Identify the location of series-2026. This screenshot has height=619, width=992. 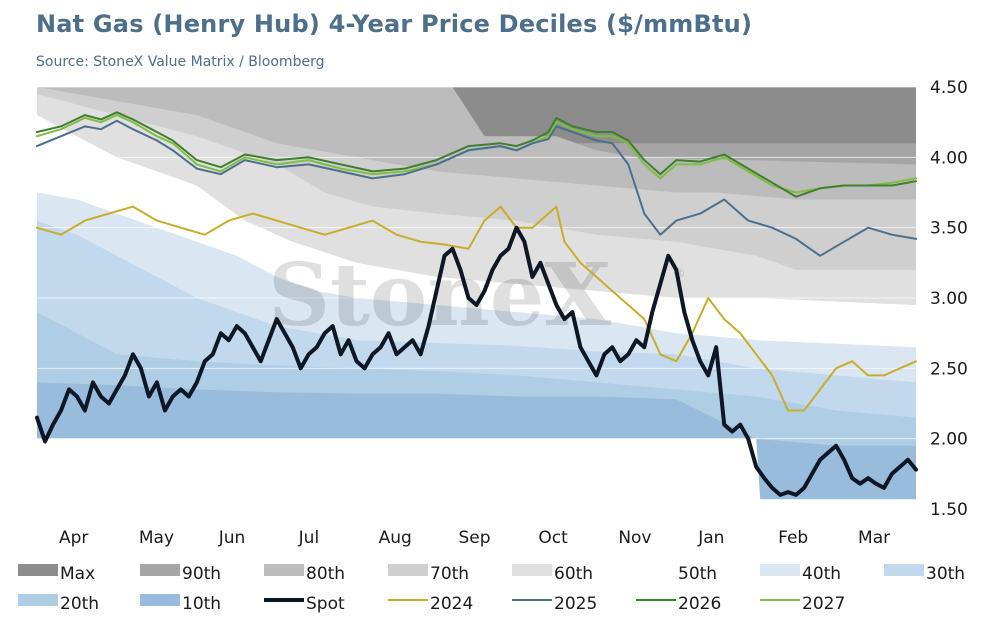
(476, 154).